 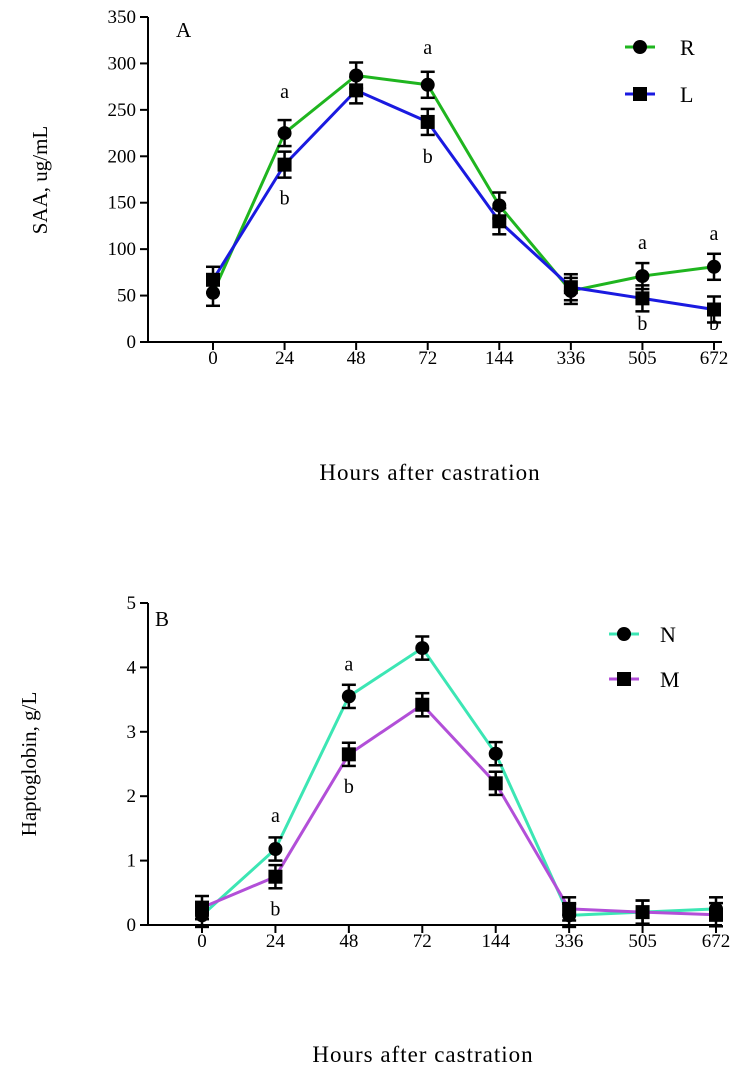 What do you see at coordinates (122, 63) in the screenshot?
I see `y-tick-label: 300` at bounding box center [122, 63].